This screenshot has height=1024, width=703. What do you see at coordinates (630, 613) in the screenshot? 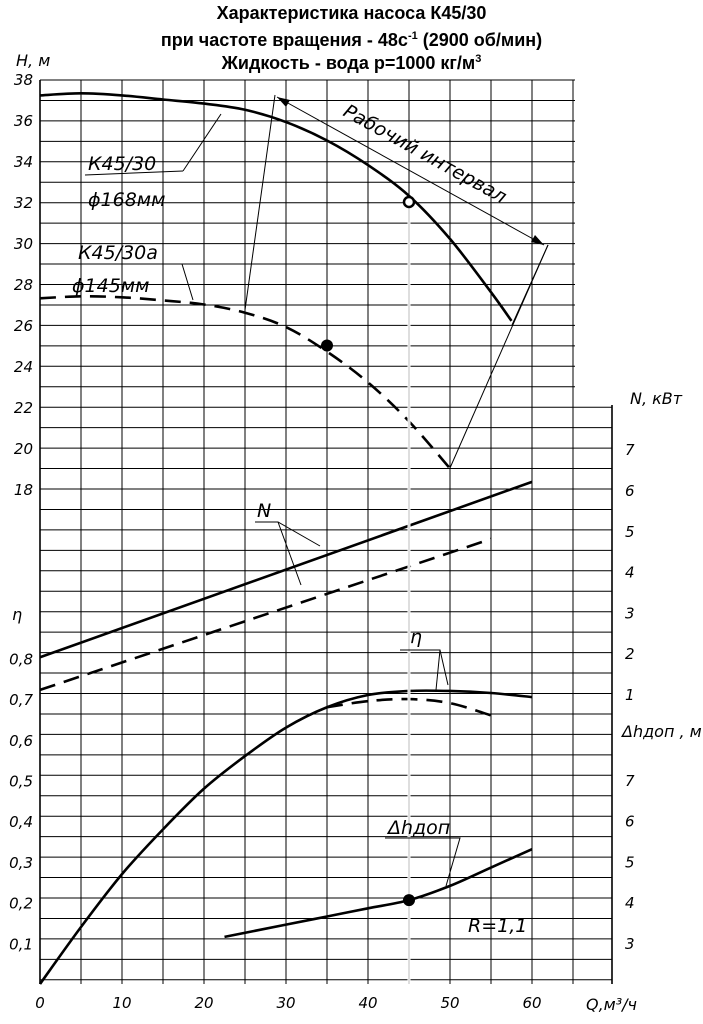
I see `n-tick-label: 3` at bounding box center [630, 613].